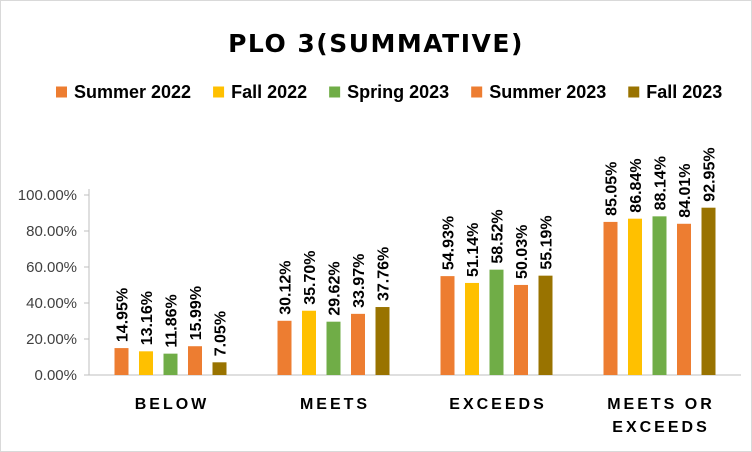 Image resolution: width=752 pixels, height=452 pixels. I want to click on data-label: 85.05%, so click(612, 189).